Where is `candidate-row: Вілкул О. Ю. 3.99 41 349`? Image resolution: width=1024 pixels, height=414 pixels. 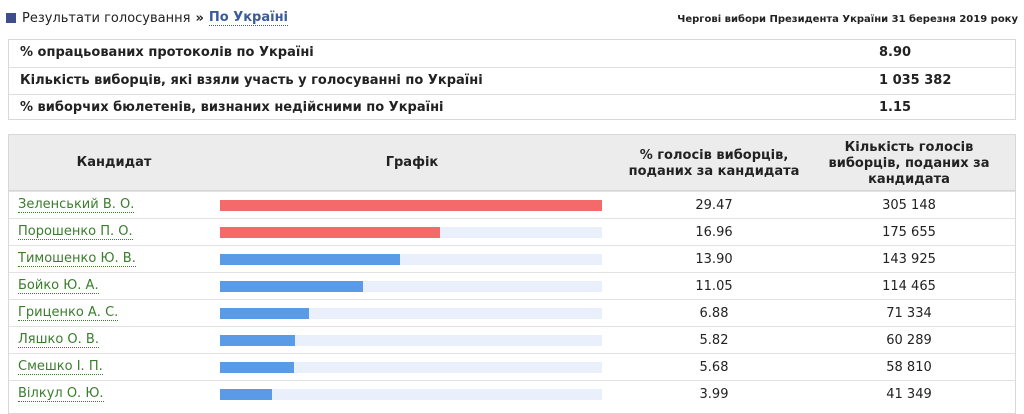
candidate-row: Вілкул О. Ю. 3.99 41 349 is located at coordinates (512, 393).